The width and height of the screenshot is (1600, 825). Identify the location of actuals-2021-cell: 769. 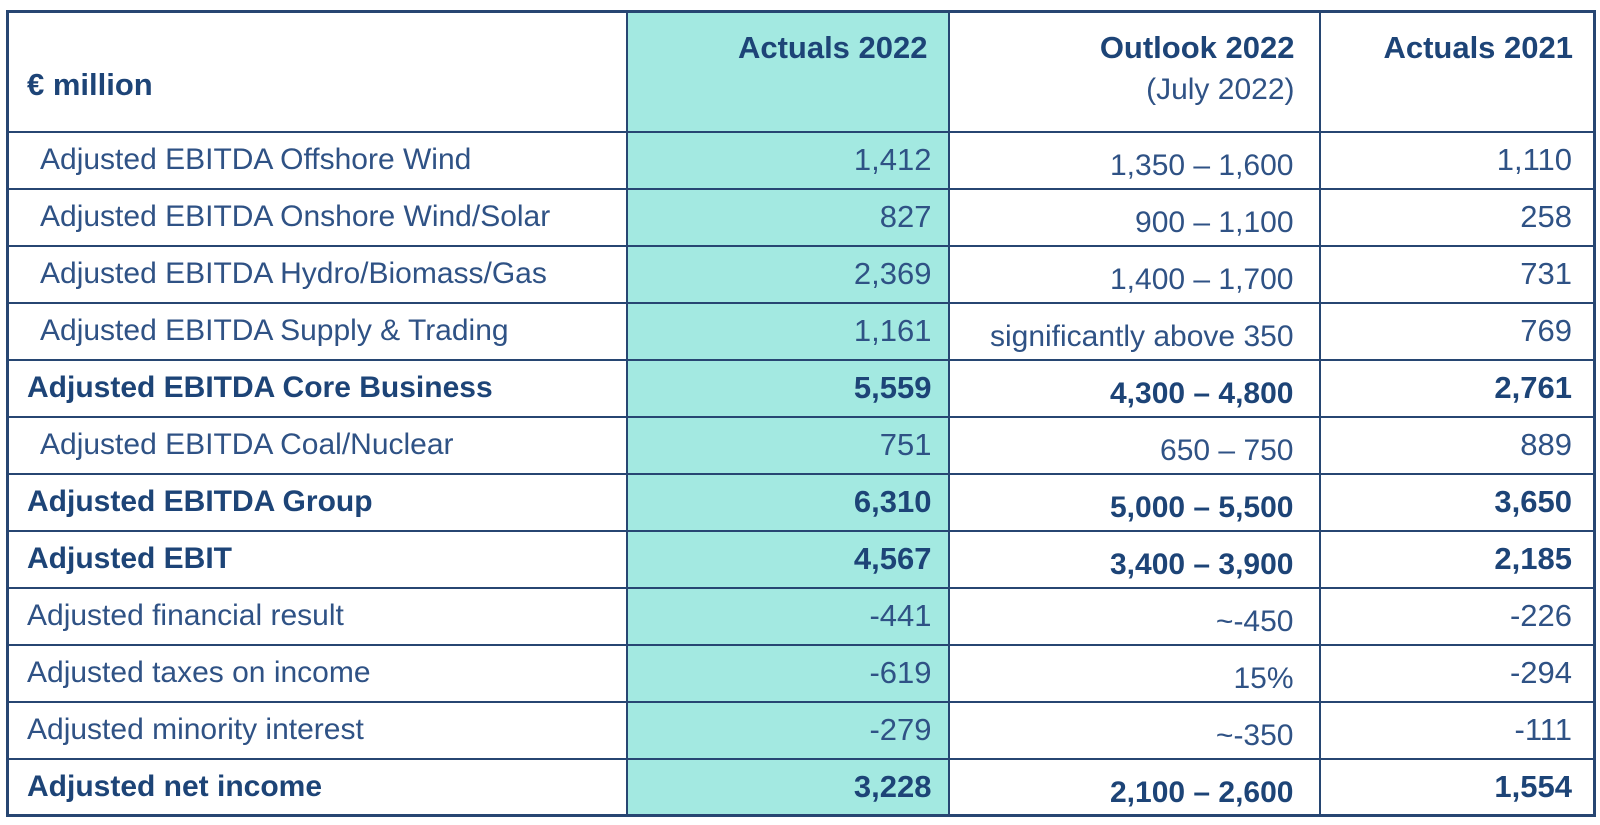
(1457, 331).